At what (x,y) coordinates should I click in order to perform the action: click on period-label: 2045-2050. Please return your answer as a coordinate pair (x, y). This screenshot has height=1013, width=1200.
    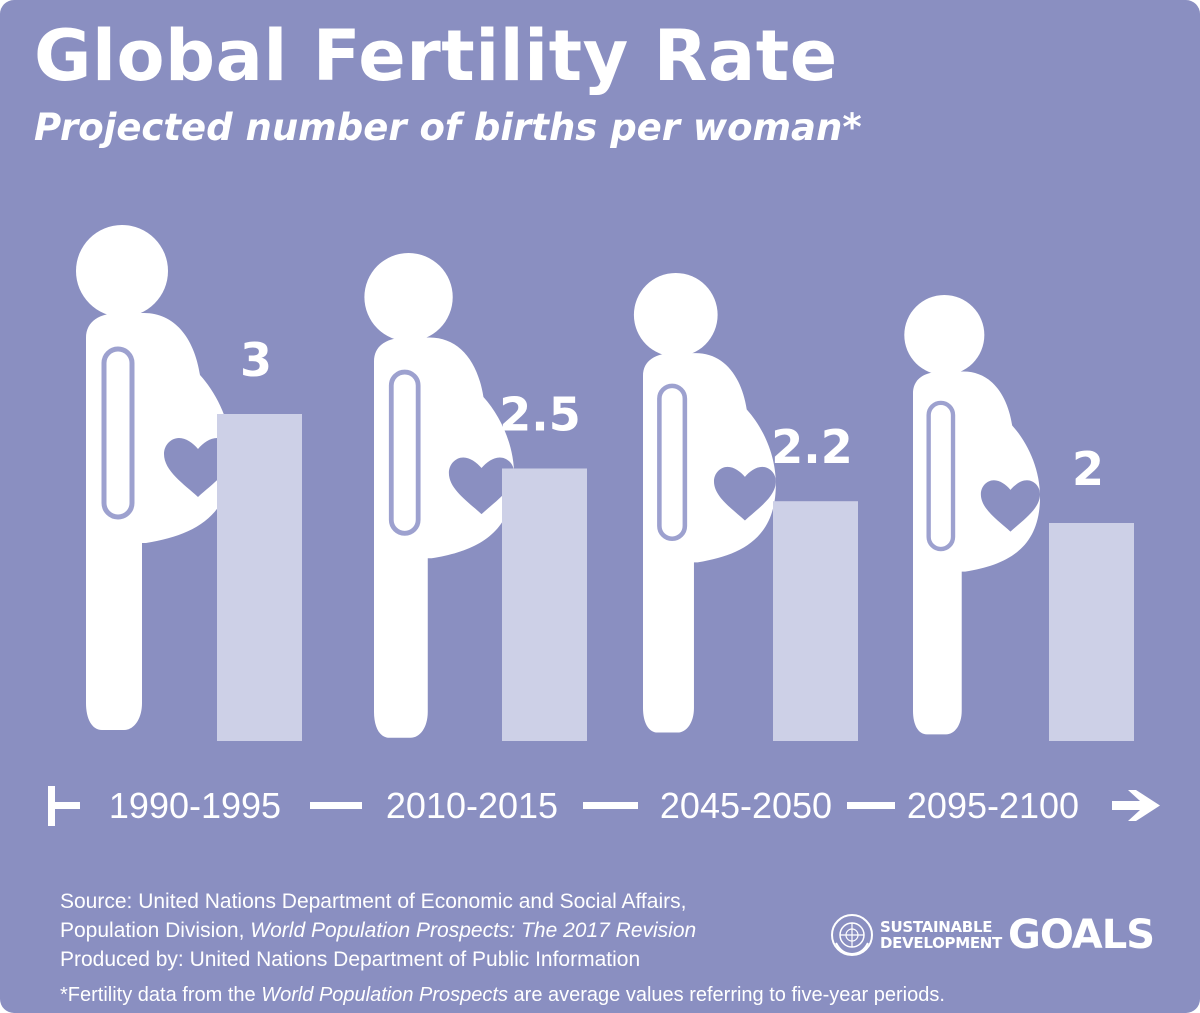
    Looking at the image, I should click on (746, 805).